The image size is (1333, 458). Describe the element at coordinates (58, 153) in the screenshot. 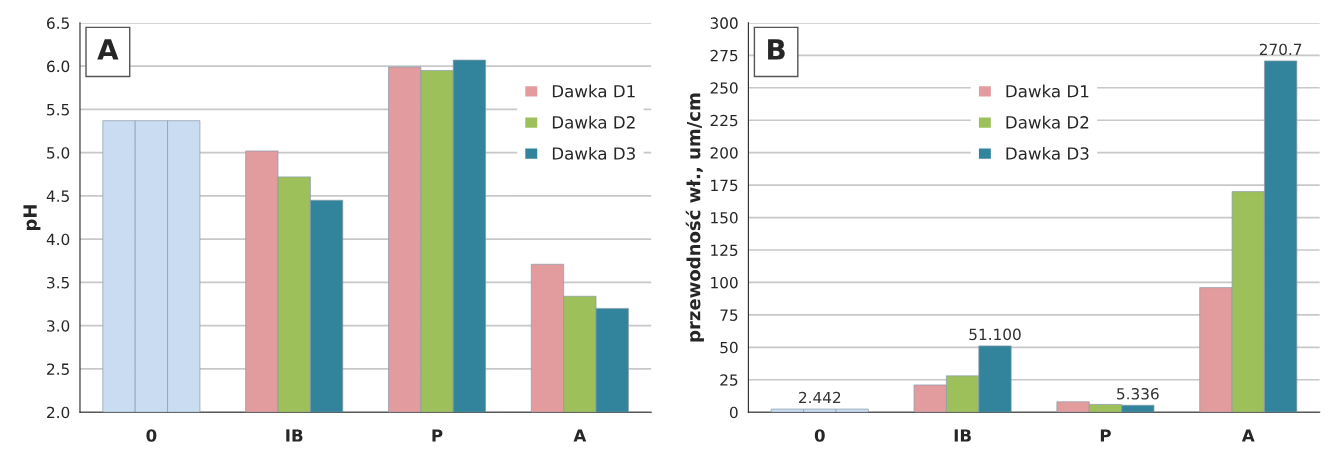

I see `y-tick-label: 5.0` at that location.